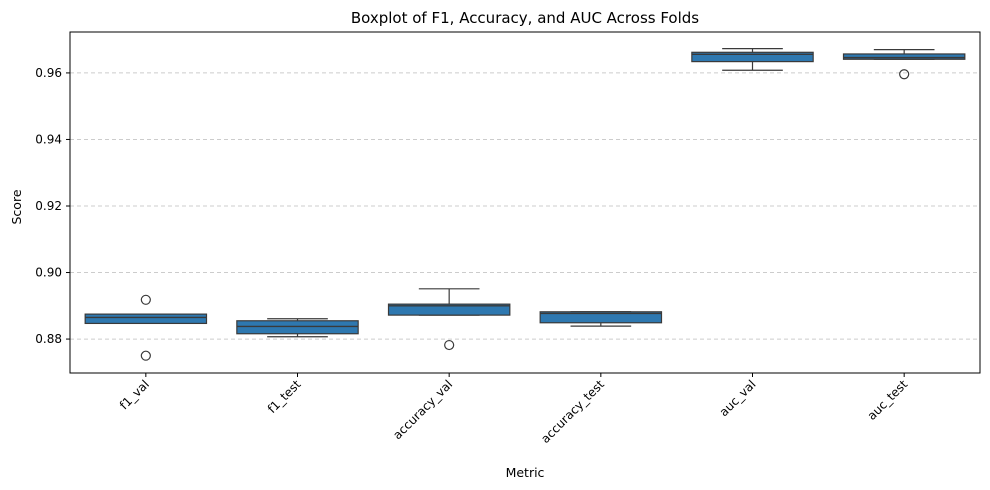  What do you see at coordinates (48, 273) in the screenshot?
I see `y-tick-label: 0.90` at bounding box center [48, 273].